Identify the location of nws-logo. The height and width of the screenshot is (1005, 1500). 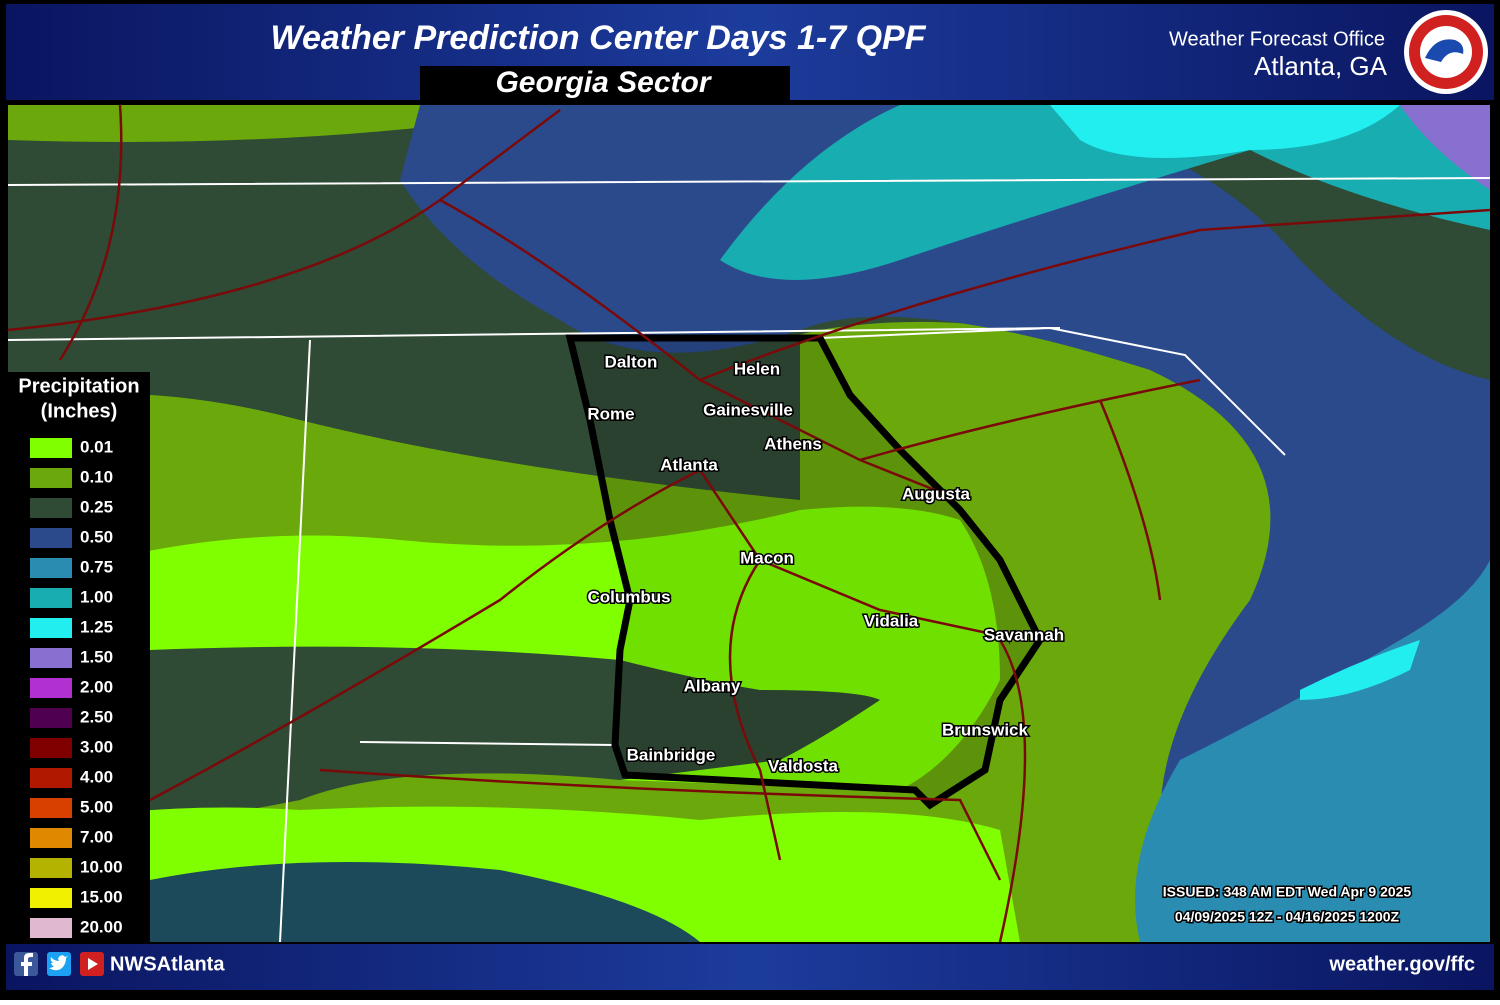
(1446, 52).